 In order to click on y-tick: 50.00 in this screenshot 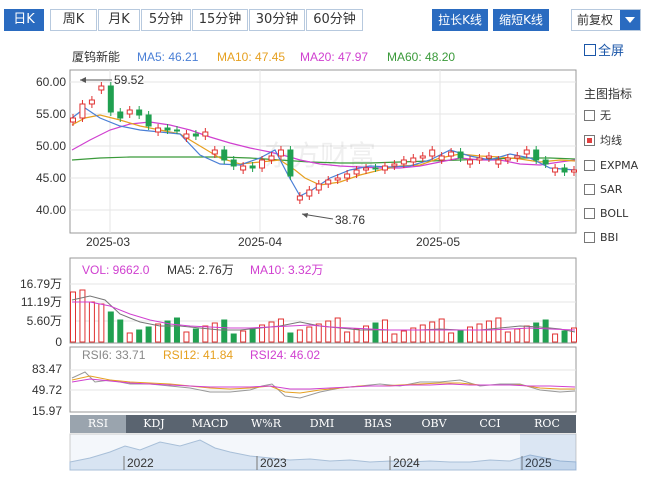, I will do `click(51, 146)`.